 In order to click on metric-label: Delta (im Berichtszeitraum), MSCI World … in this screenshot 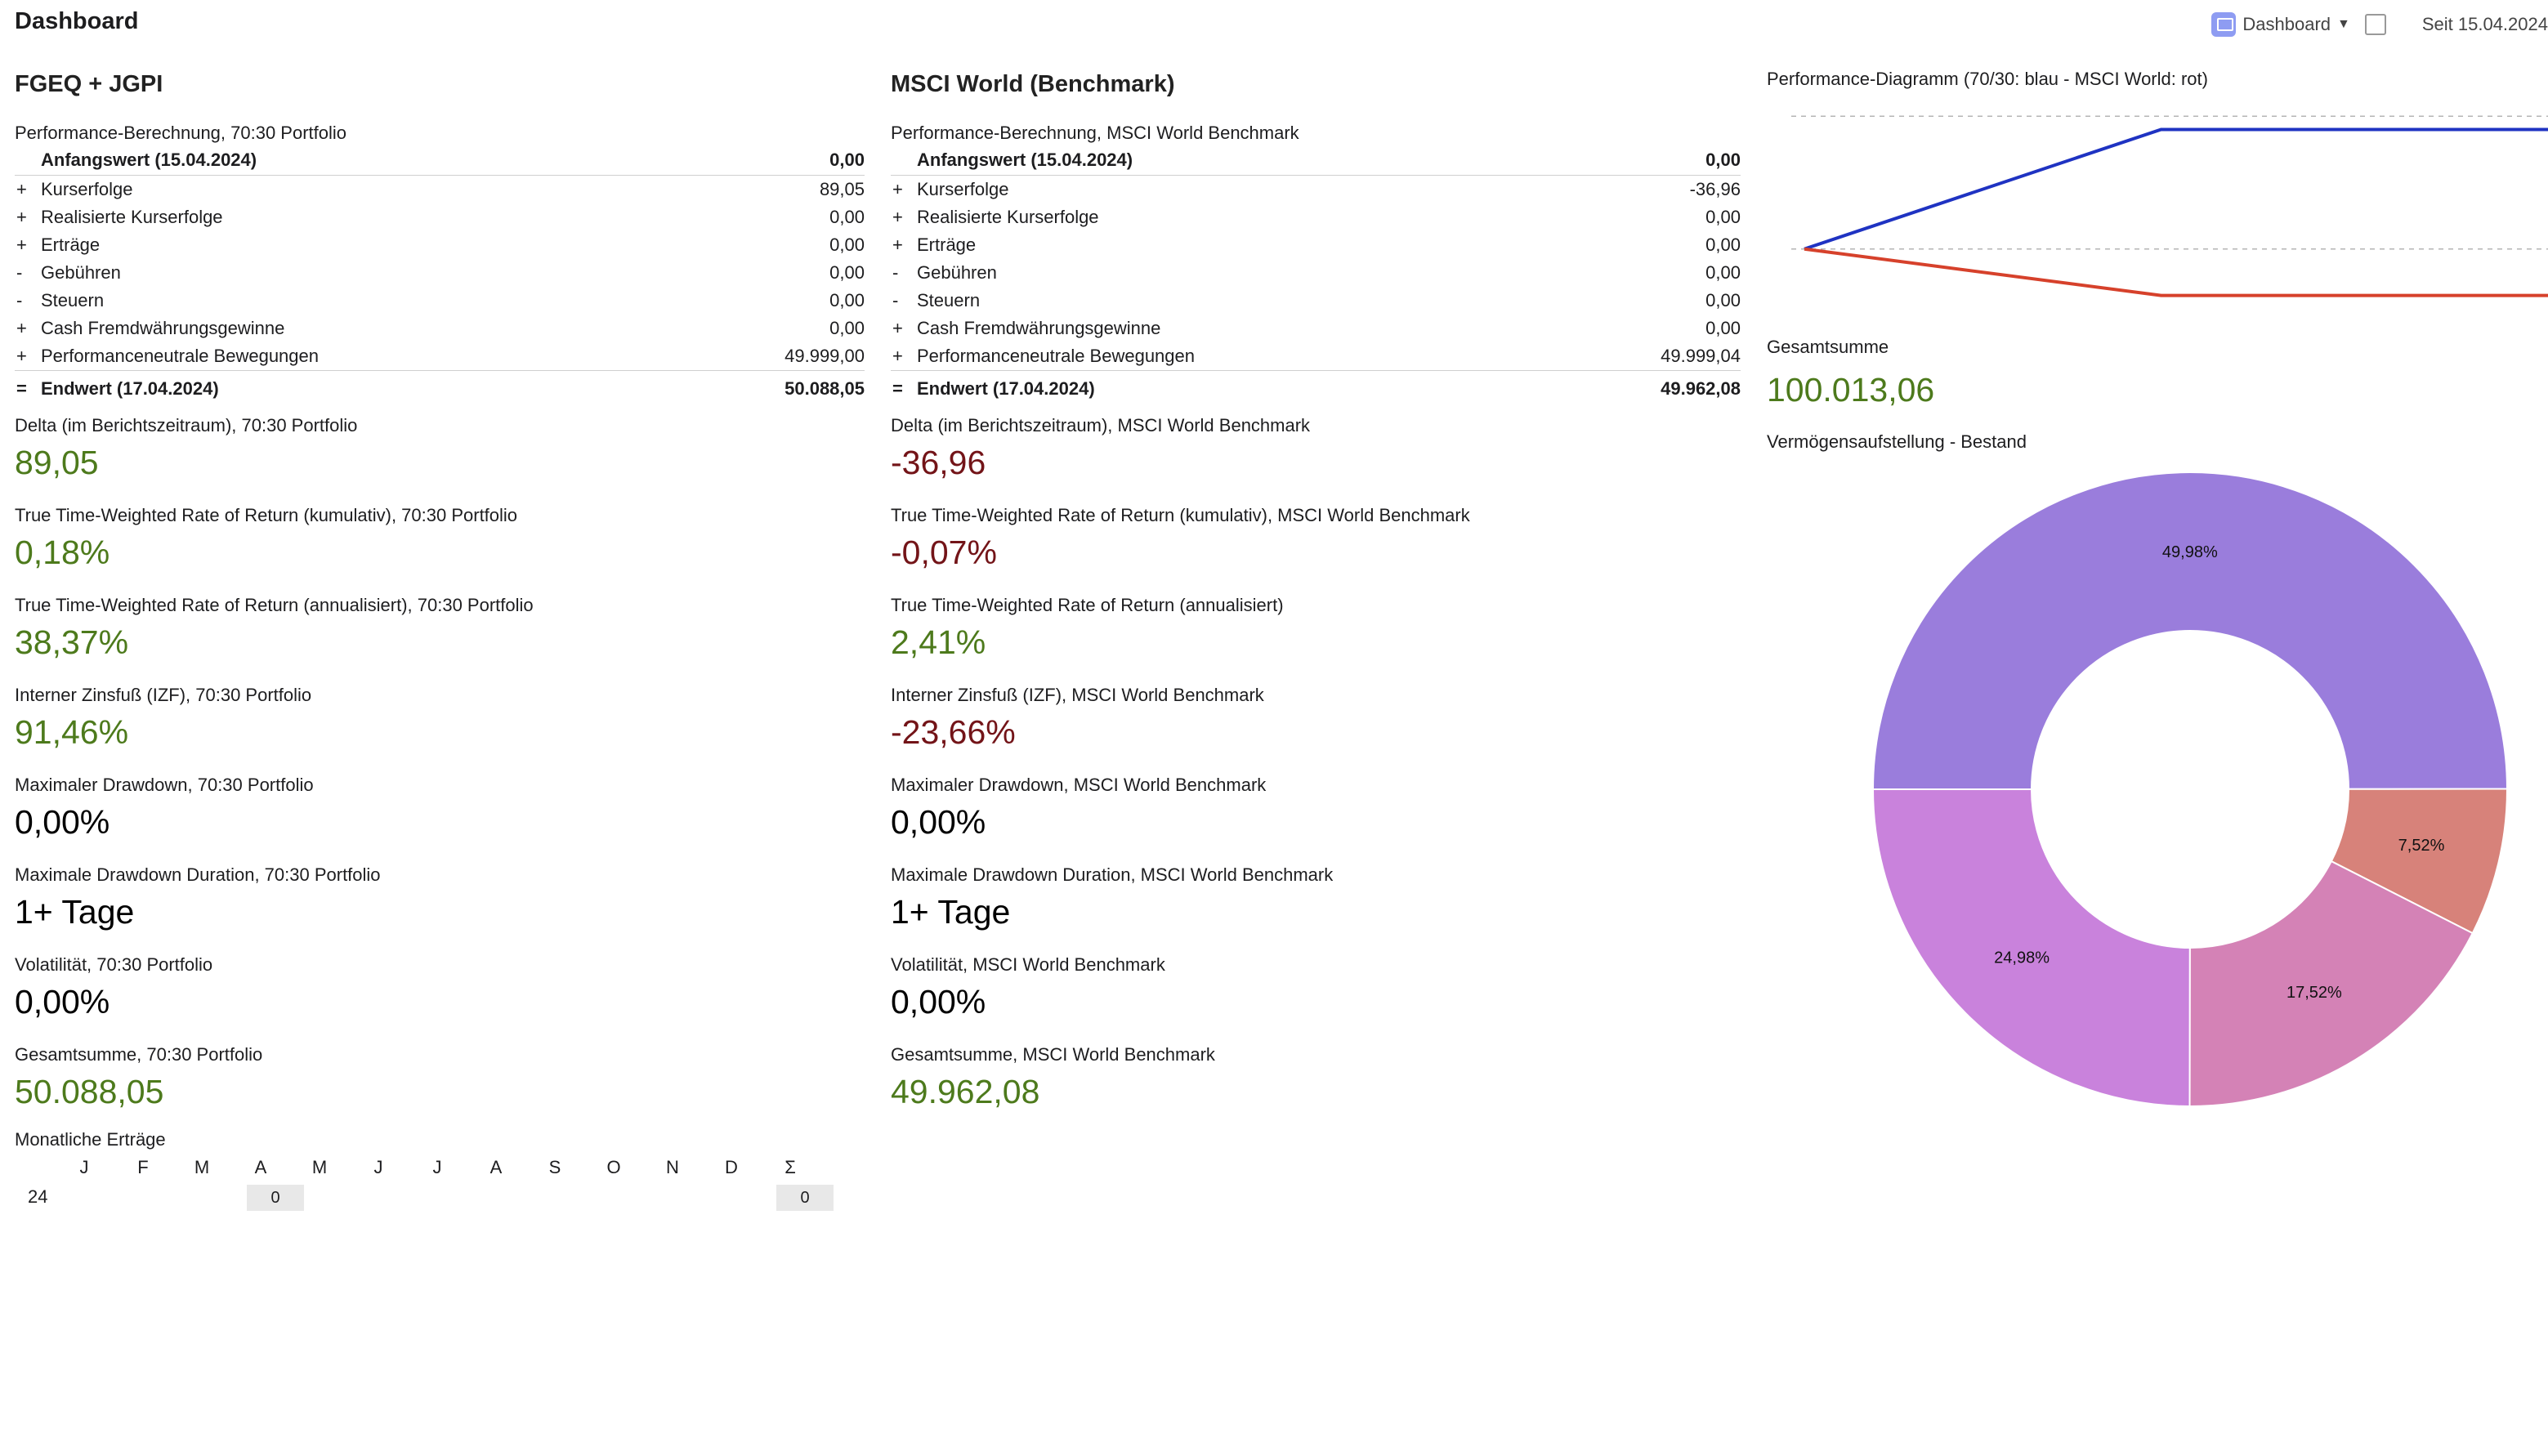, I will do `click(1101, 425)`.